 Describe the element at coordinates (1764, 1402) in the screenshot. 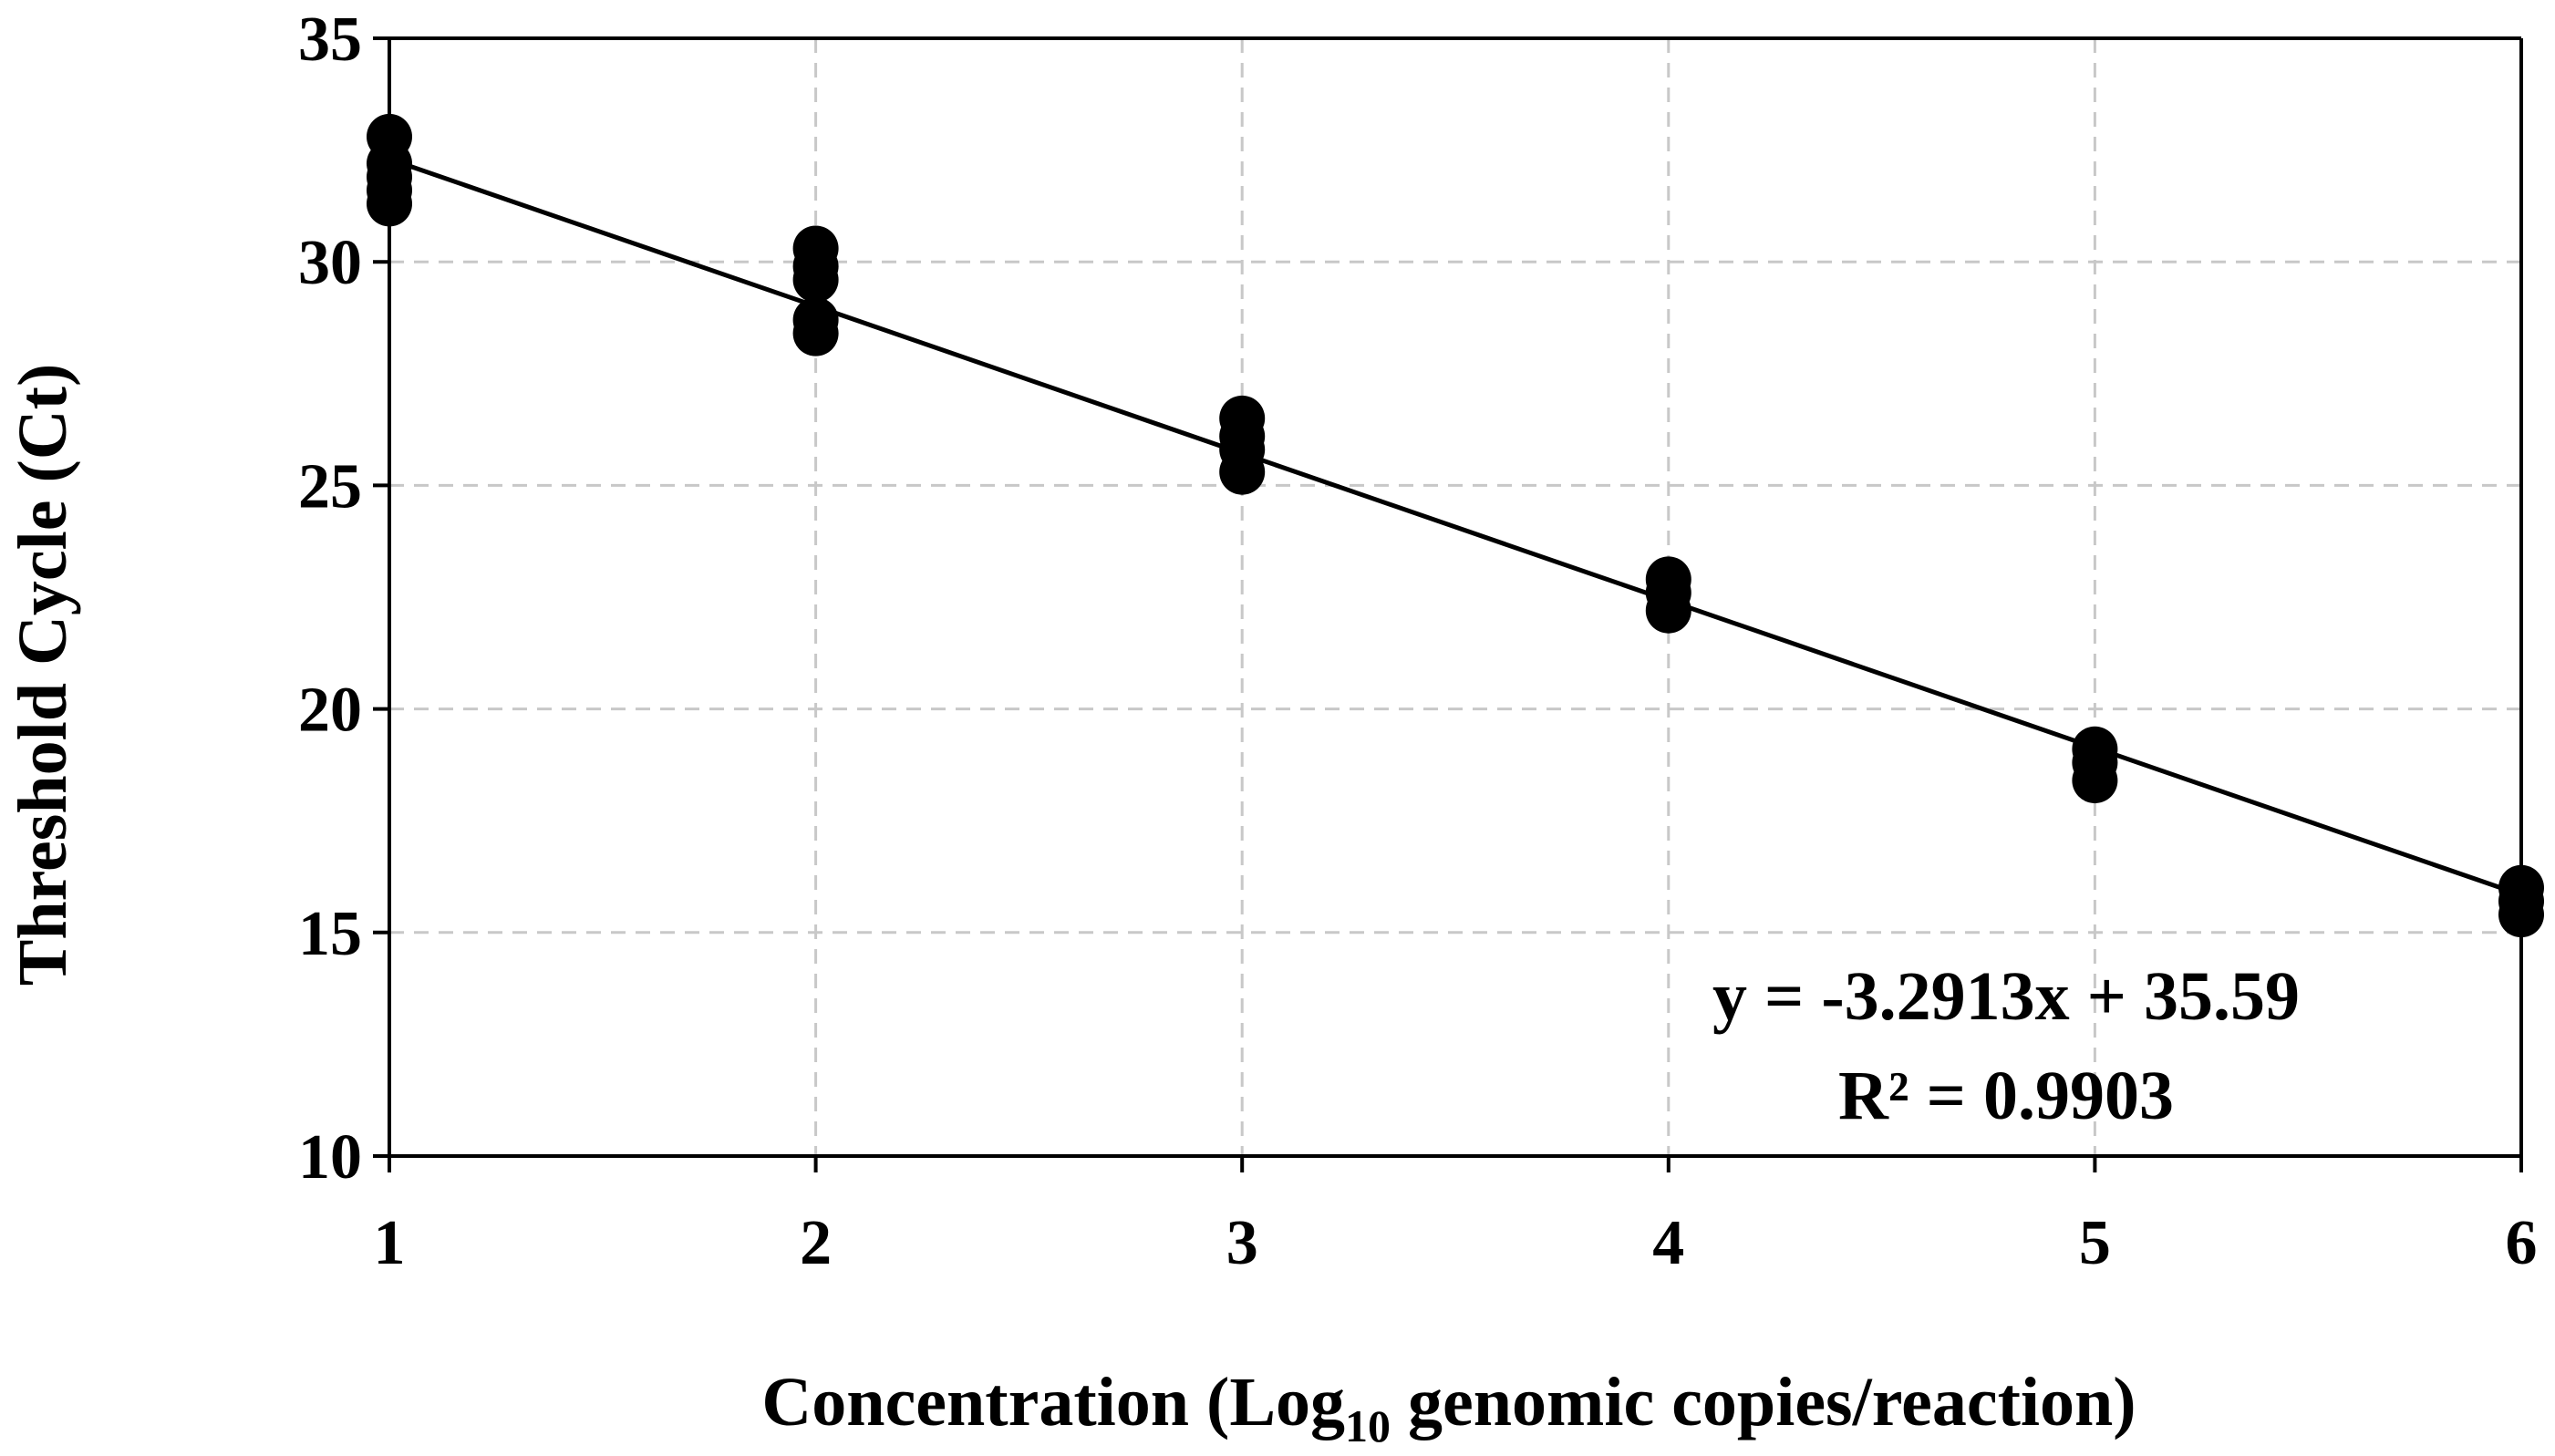

I see `x-axis-title-suffix: genomic copies/reaction)` at that location.